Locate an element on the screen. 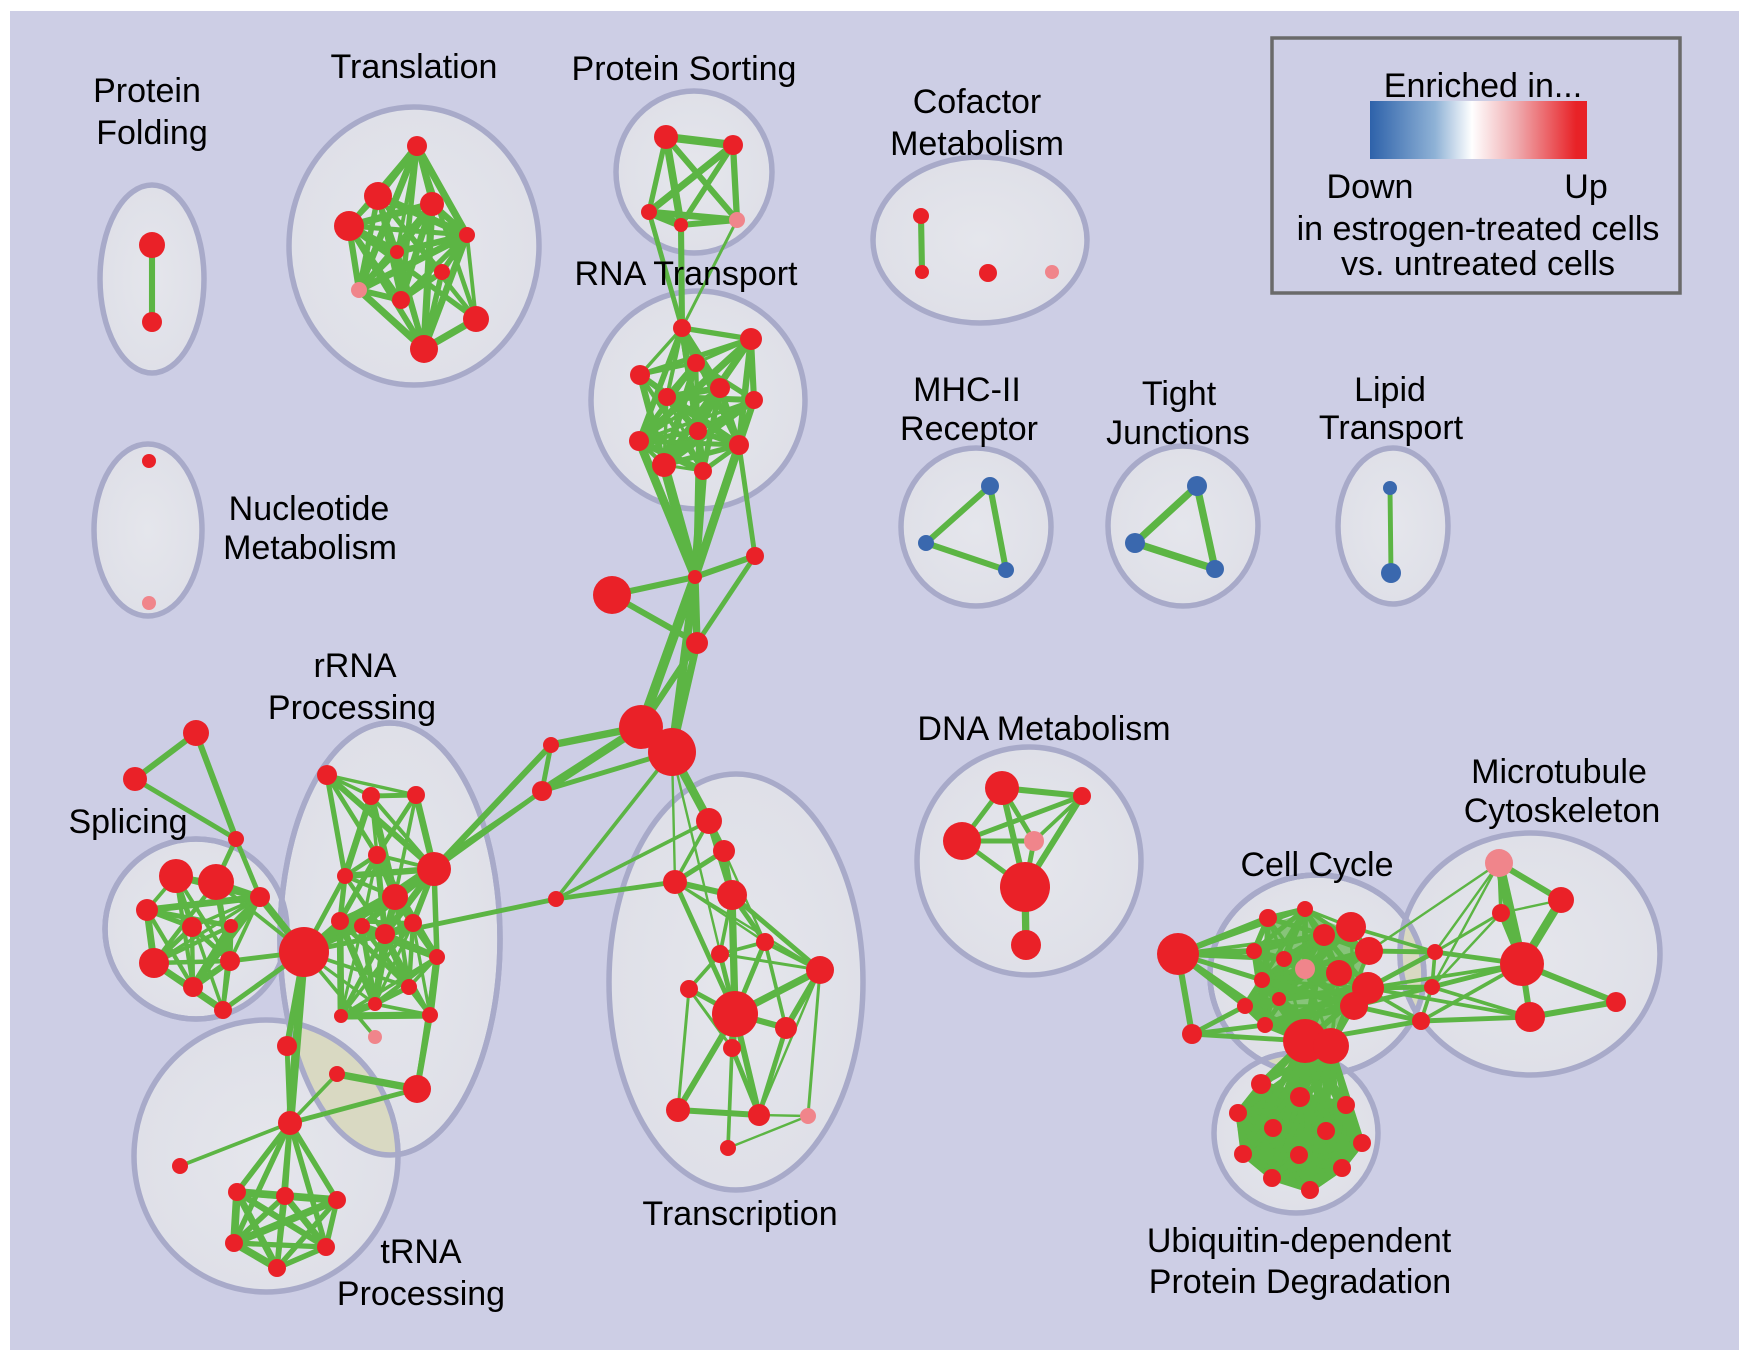  svg-text: Protein Degradation is located at coordinates (1300, 1282).